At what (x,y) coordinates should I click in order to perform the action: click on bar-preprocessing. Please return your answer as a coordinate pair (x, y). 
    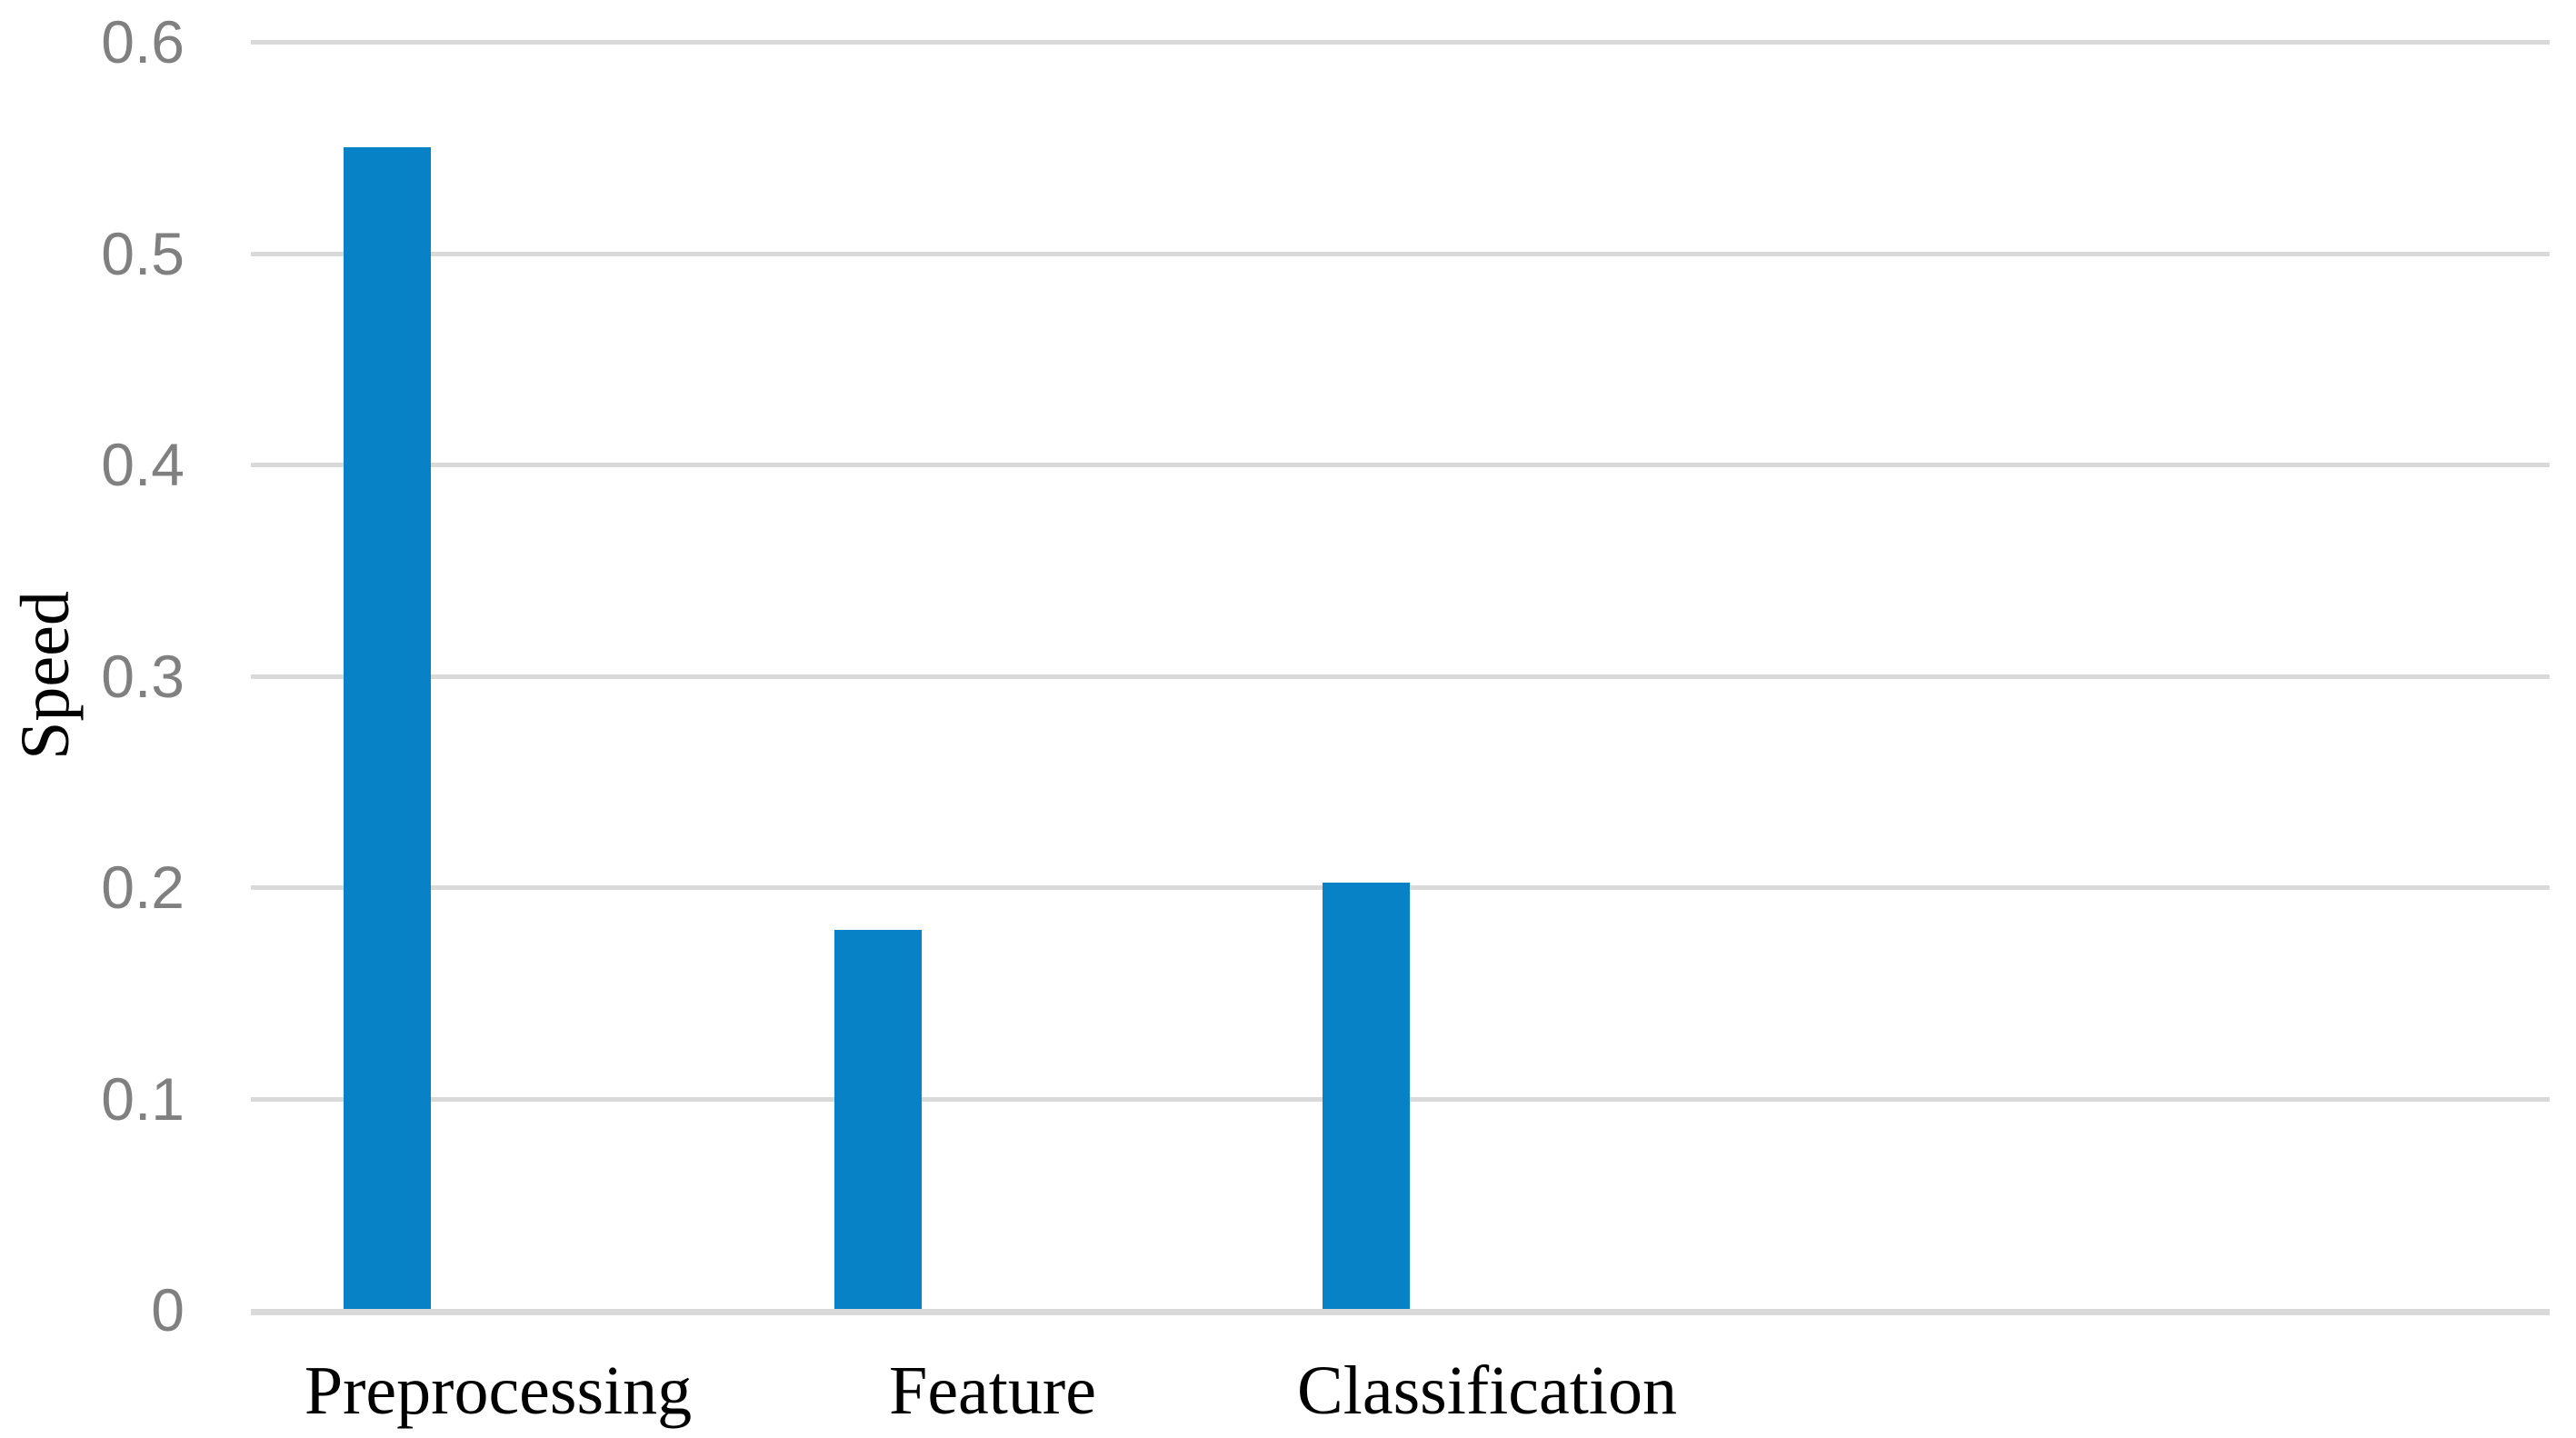
    Looking at the image, I should click on (387, 728).